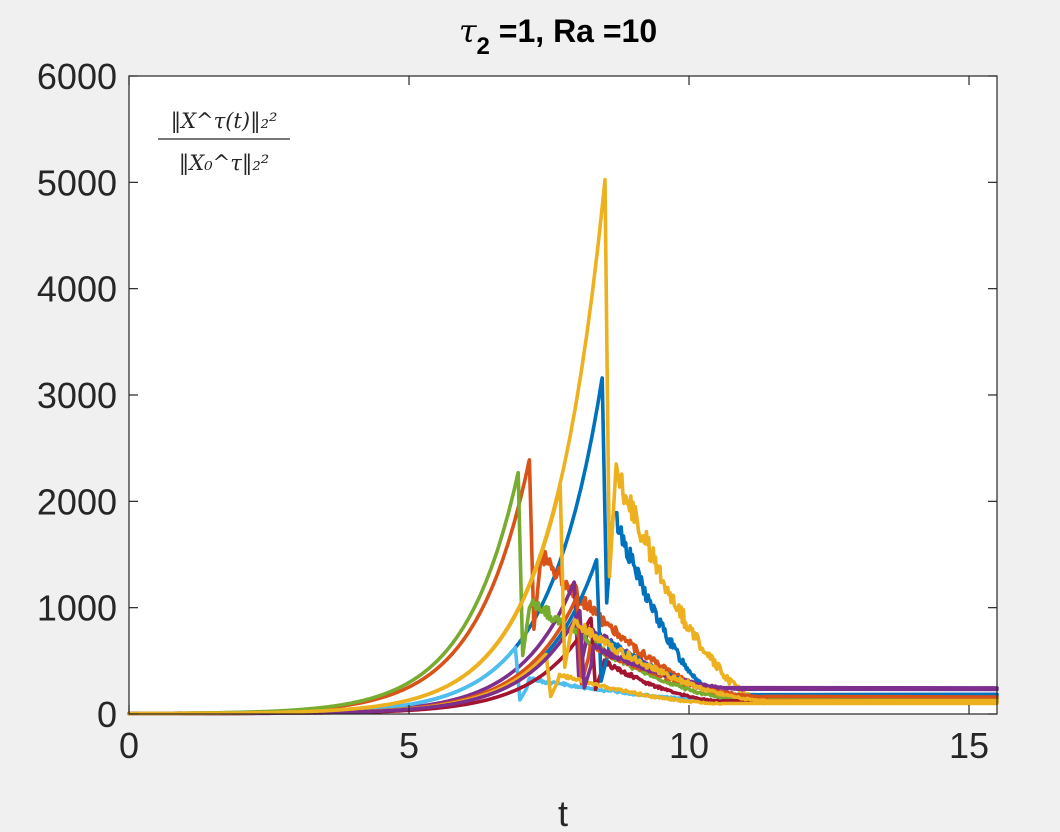 This screenshot has width=1060, height=832. I want to click on y-tick-label: 6000, so click(77, 76).